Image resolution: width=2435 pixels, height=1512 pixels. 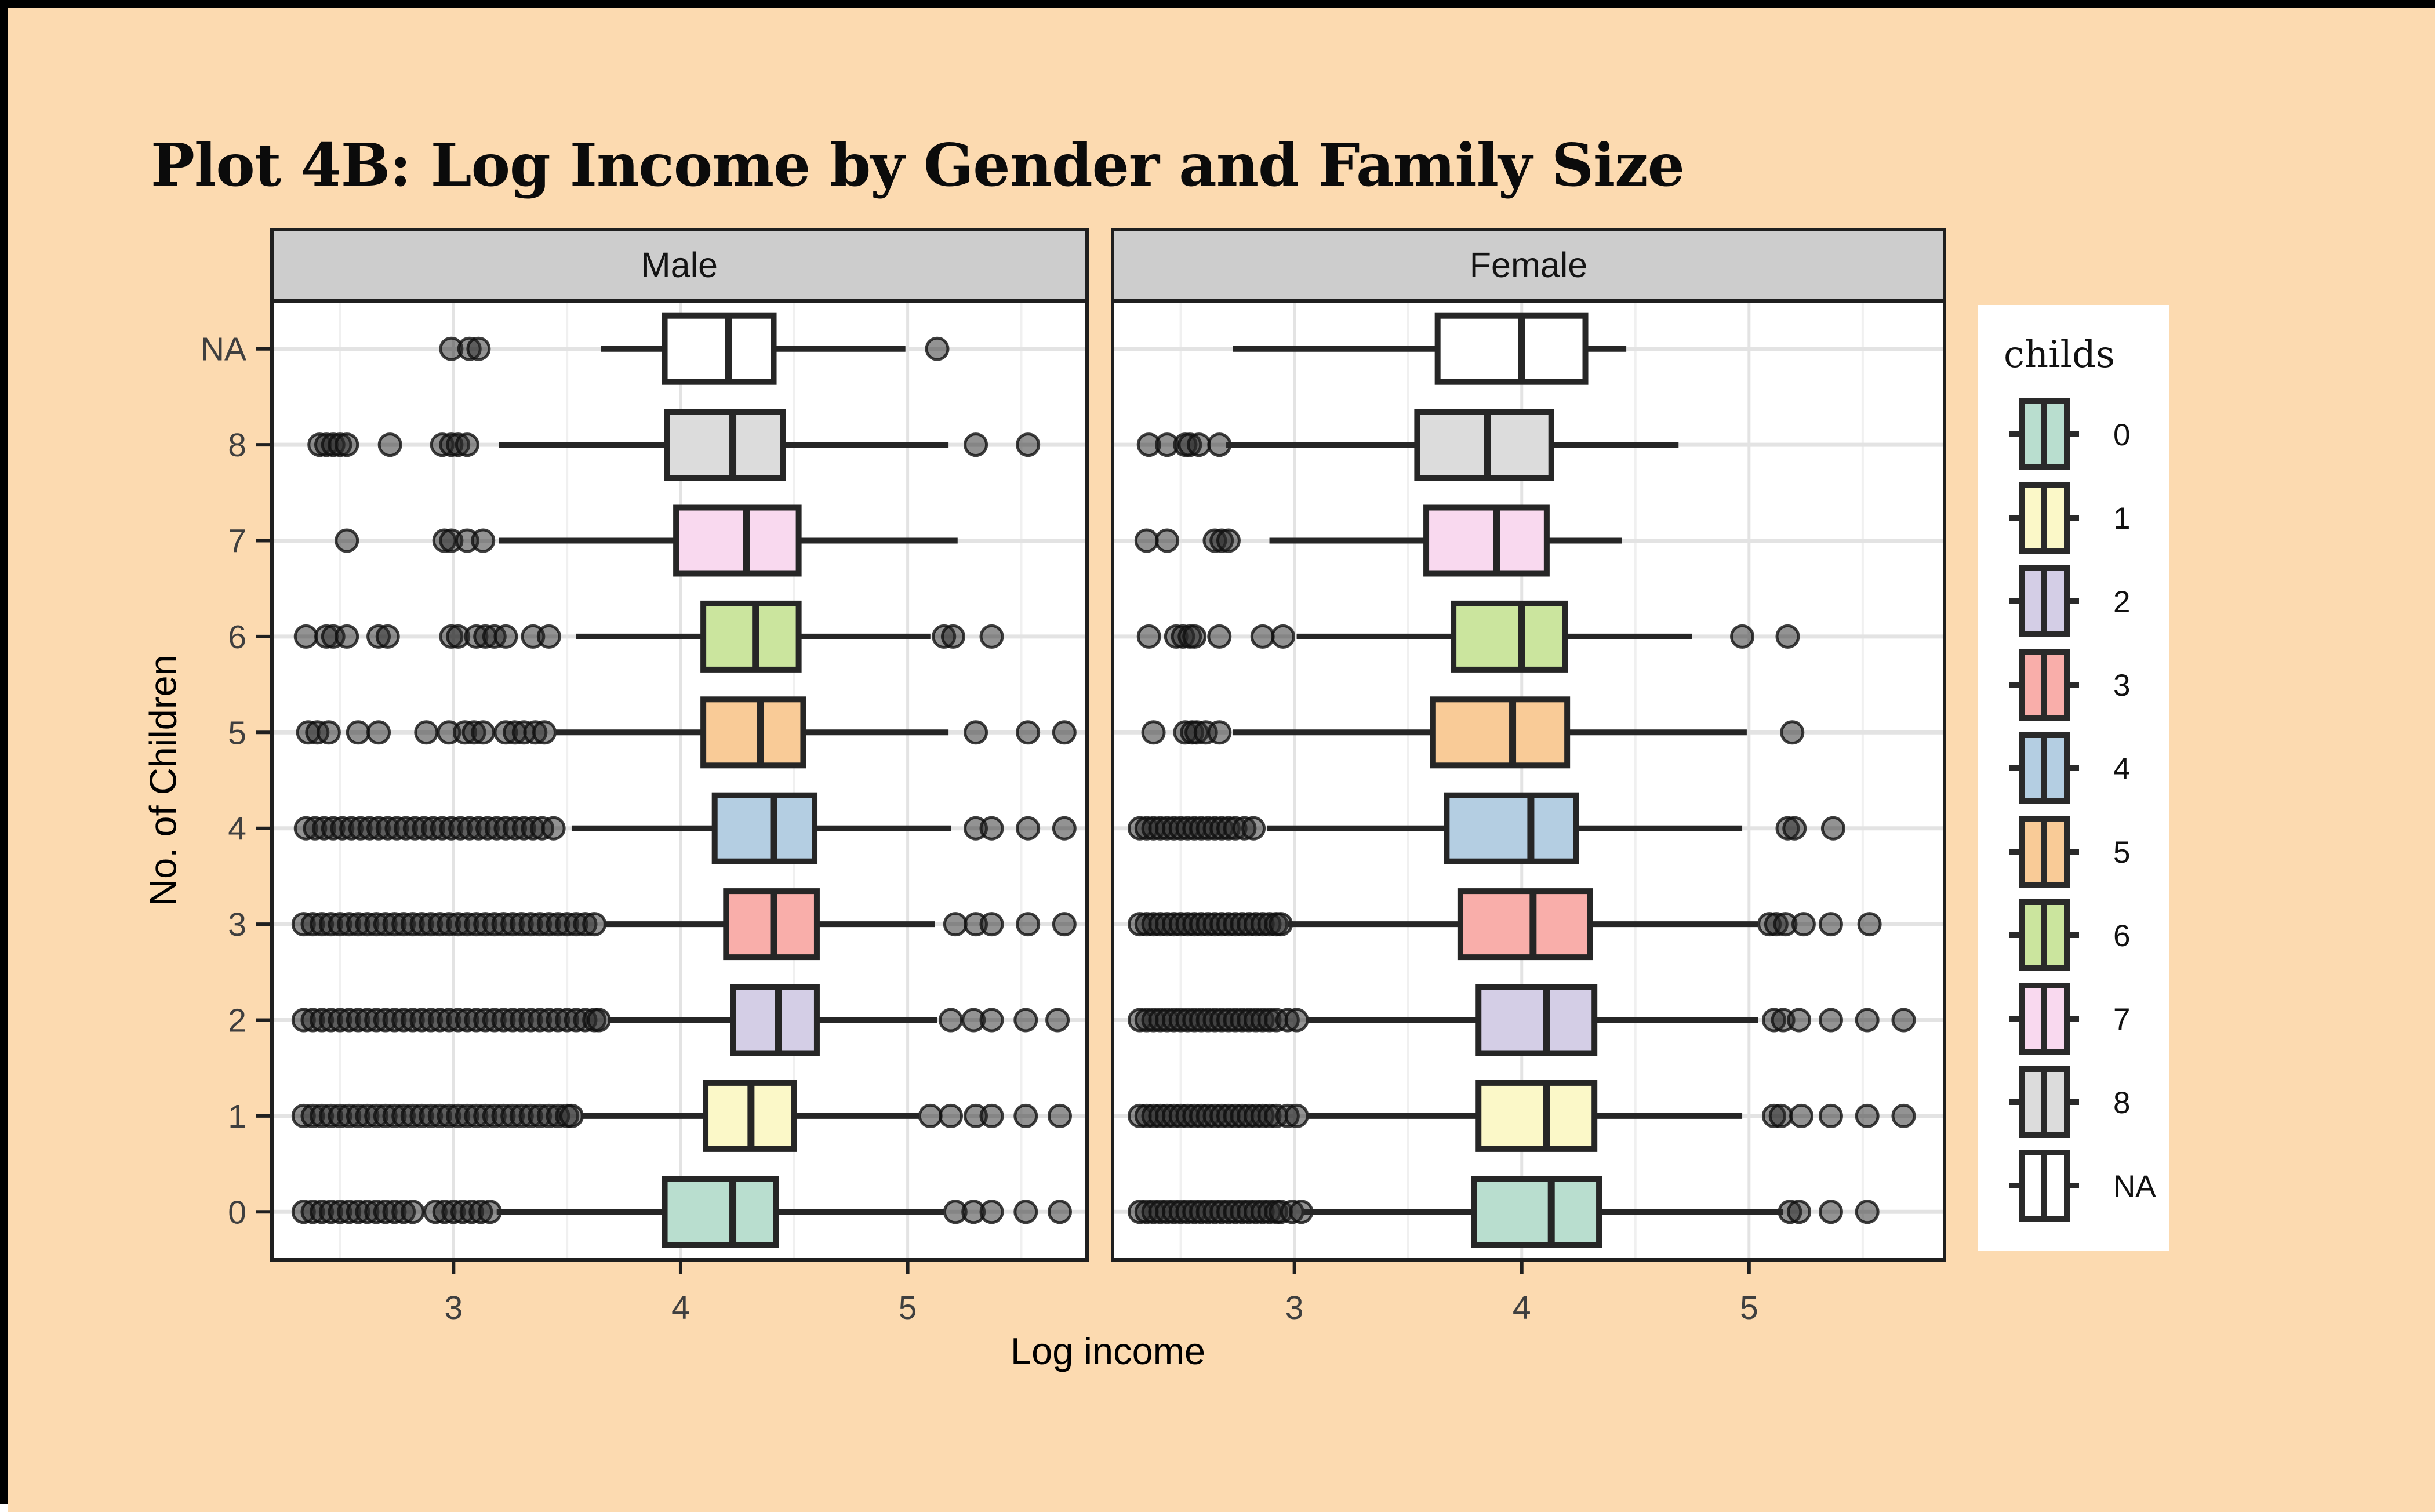 I want to click on legend-item-8: 8, so click(x=2069, y=1102).